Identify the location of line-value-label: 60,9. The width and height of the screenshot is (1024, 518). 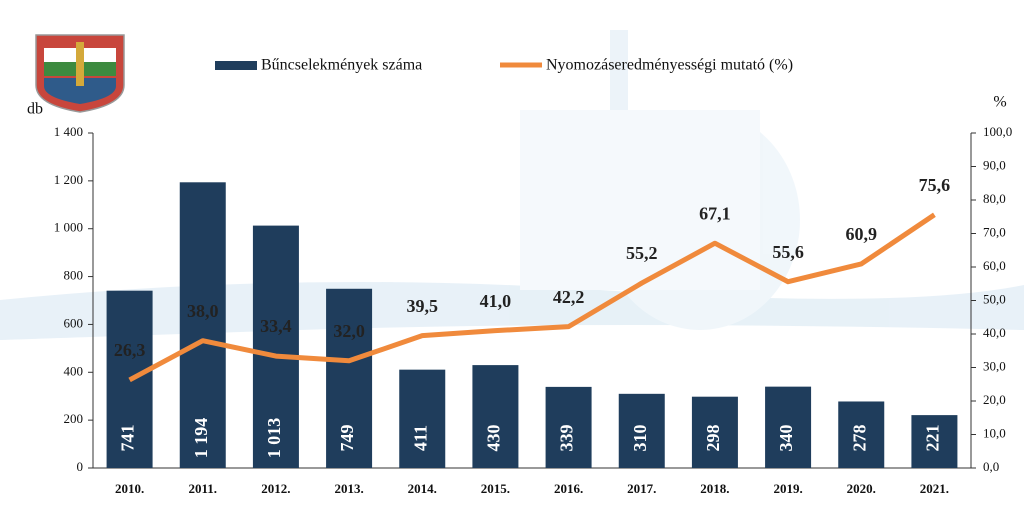
(862, 234).